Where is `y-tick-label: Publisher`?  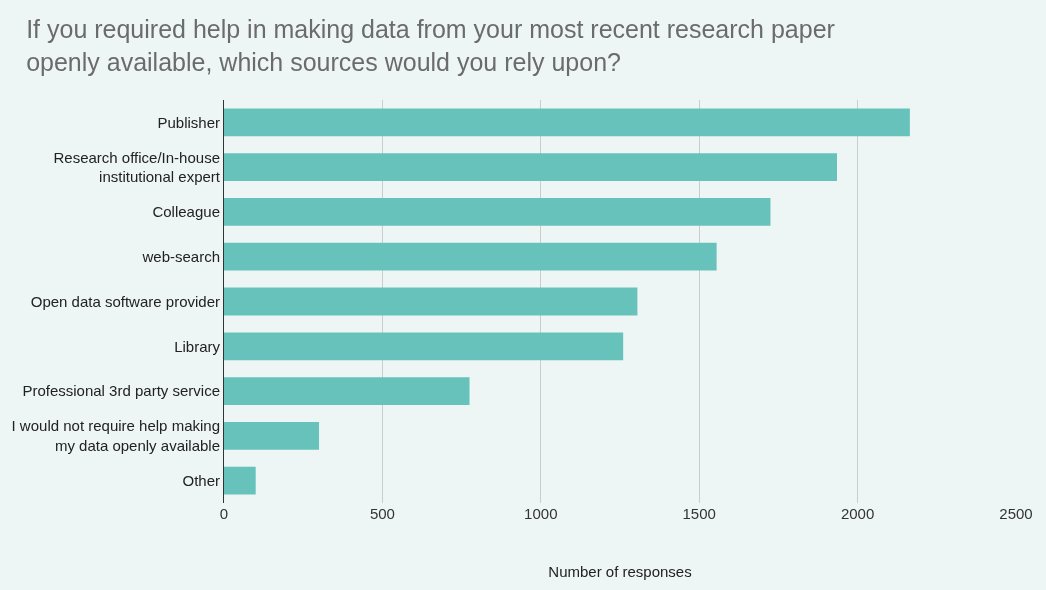 y-tick-label: Publisher is located at coordinates (188, 122).